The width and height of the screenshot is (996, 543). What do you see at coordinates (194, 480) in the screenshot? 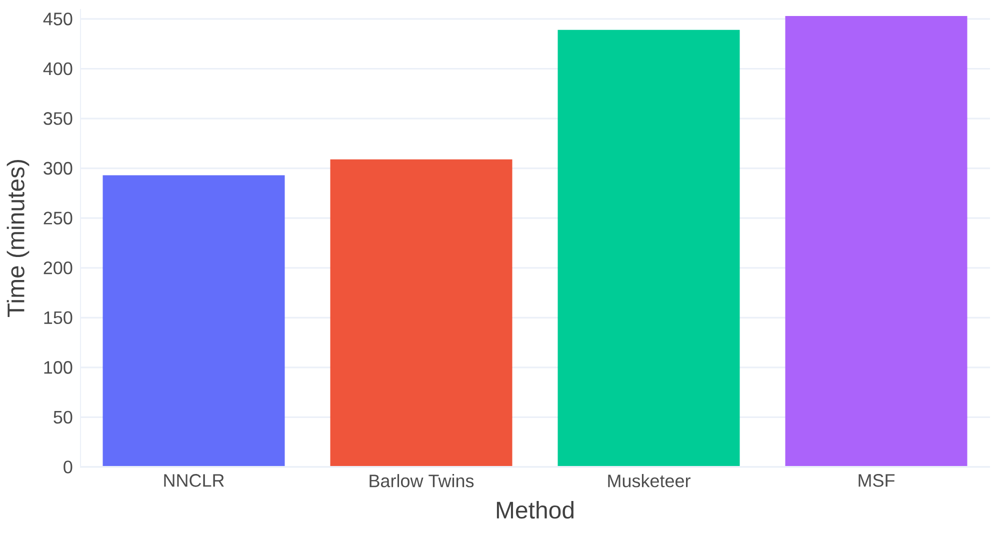
I see `x-tick-label: NNCLR` at bounding box center [194, 480].